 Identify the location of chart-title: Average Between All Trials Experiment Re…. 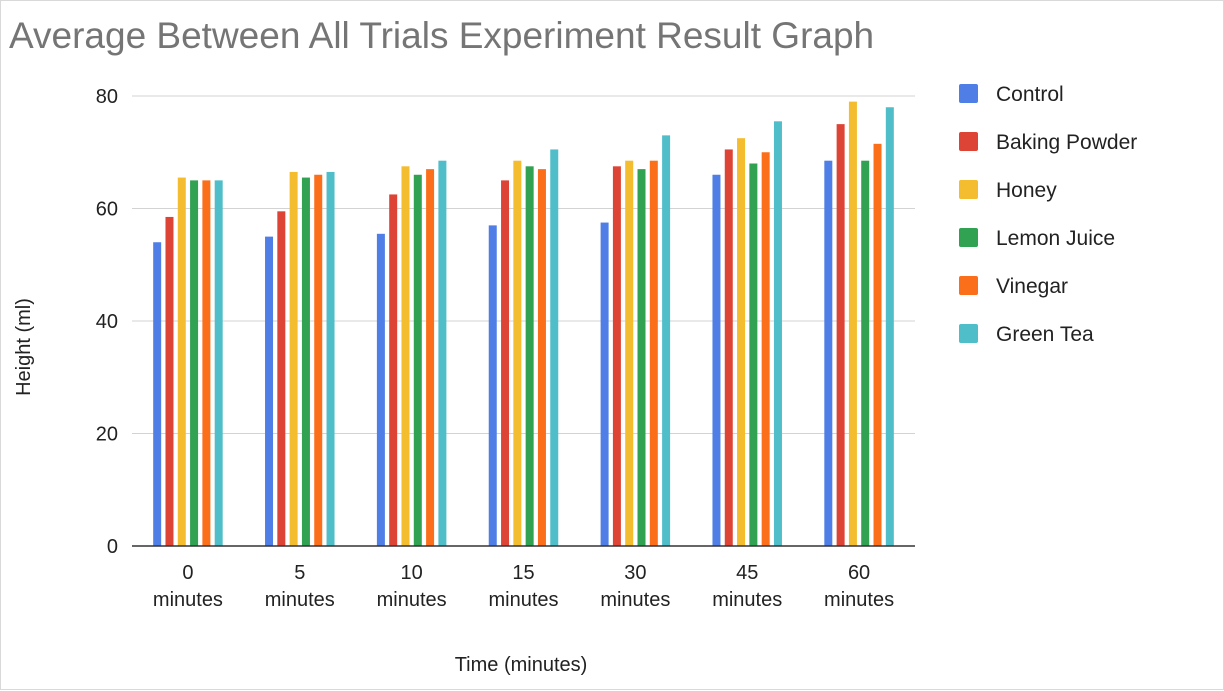
(441, 35).